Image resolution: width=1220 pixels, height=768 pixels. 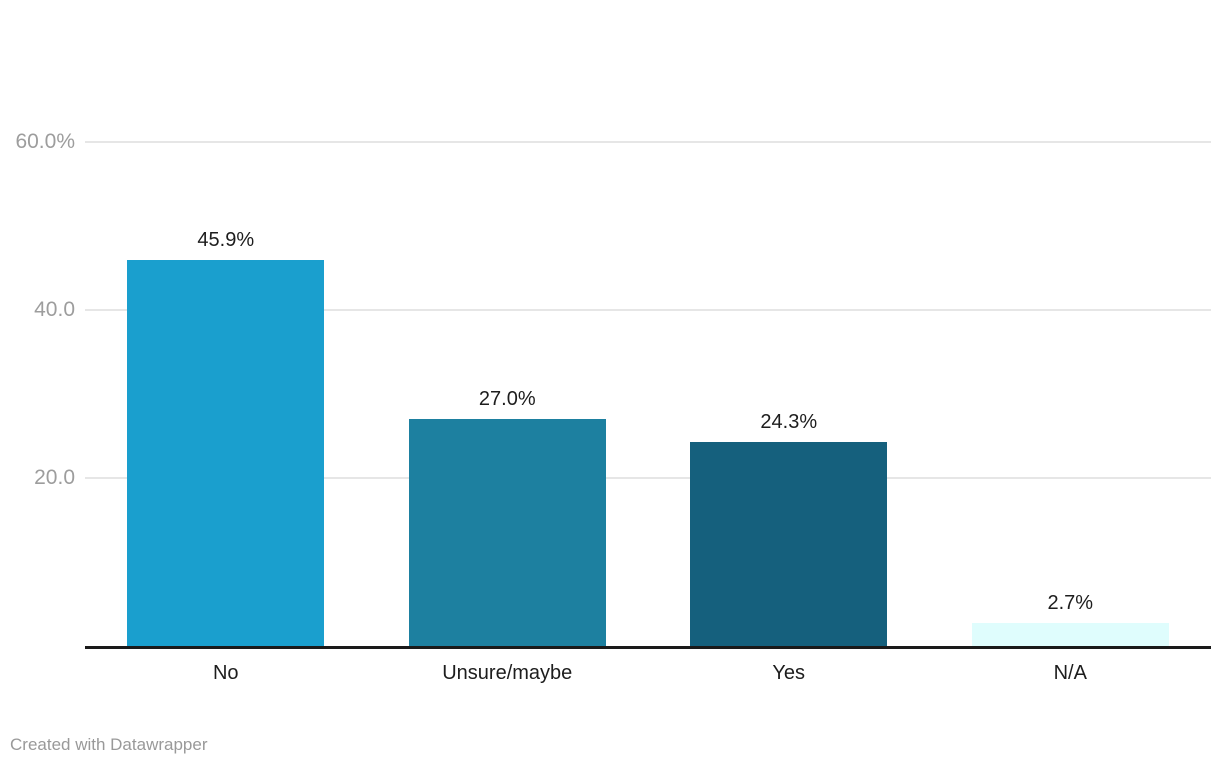 I want to click on bar-yes, so click(x=789, y=543).